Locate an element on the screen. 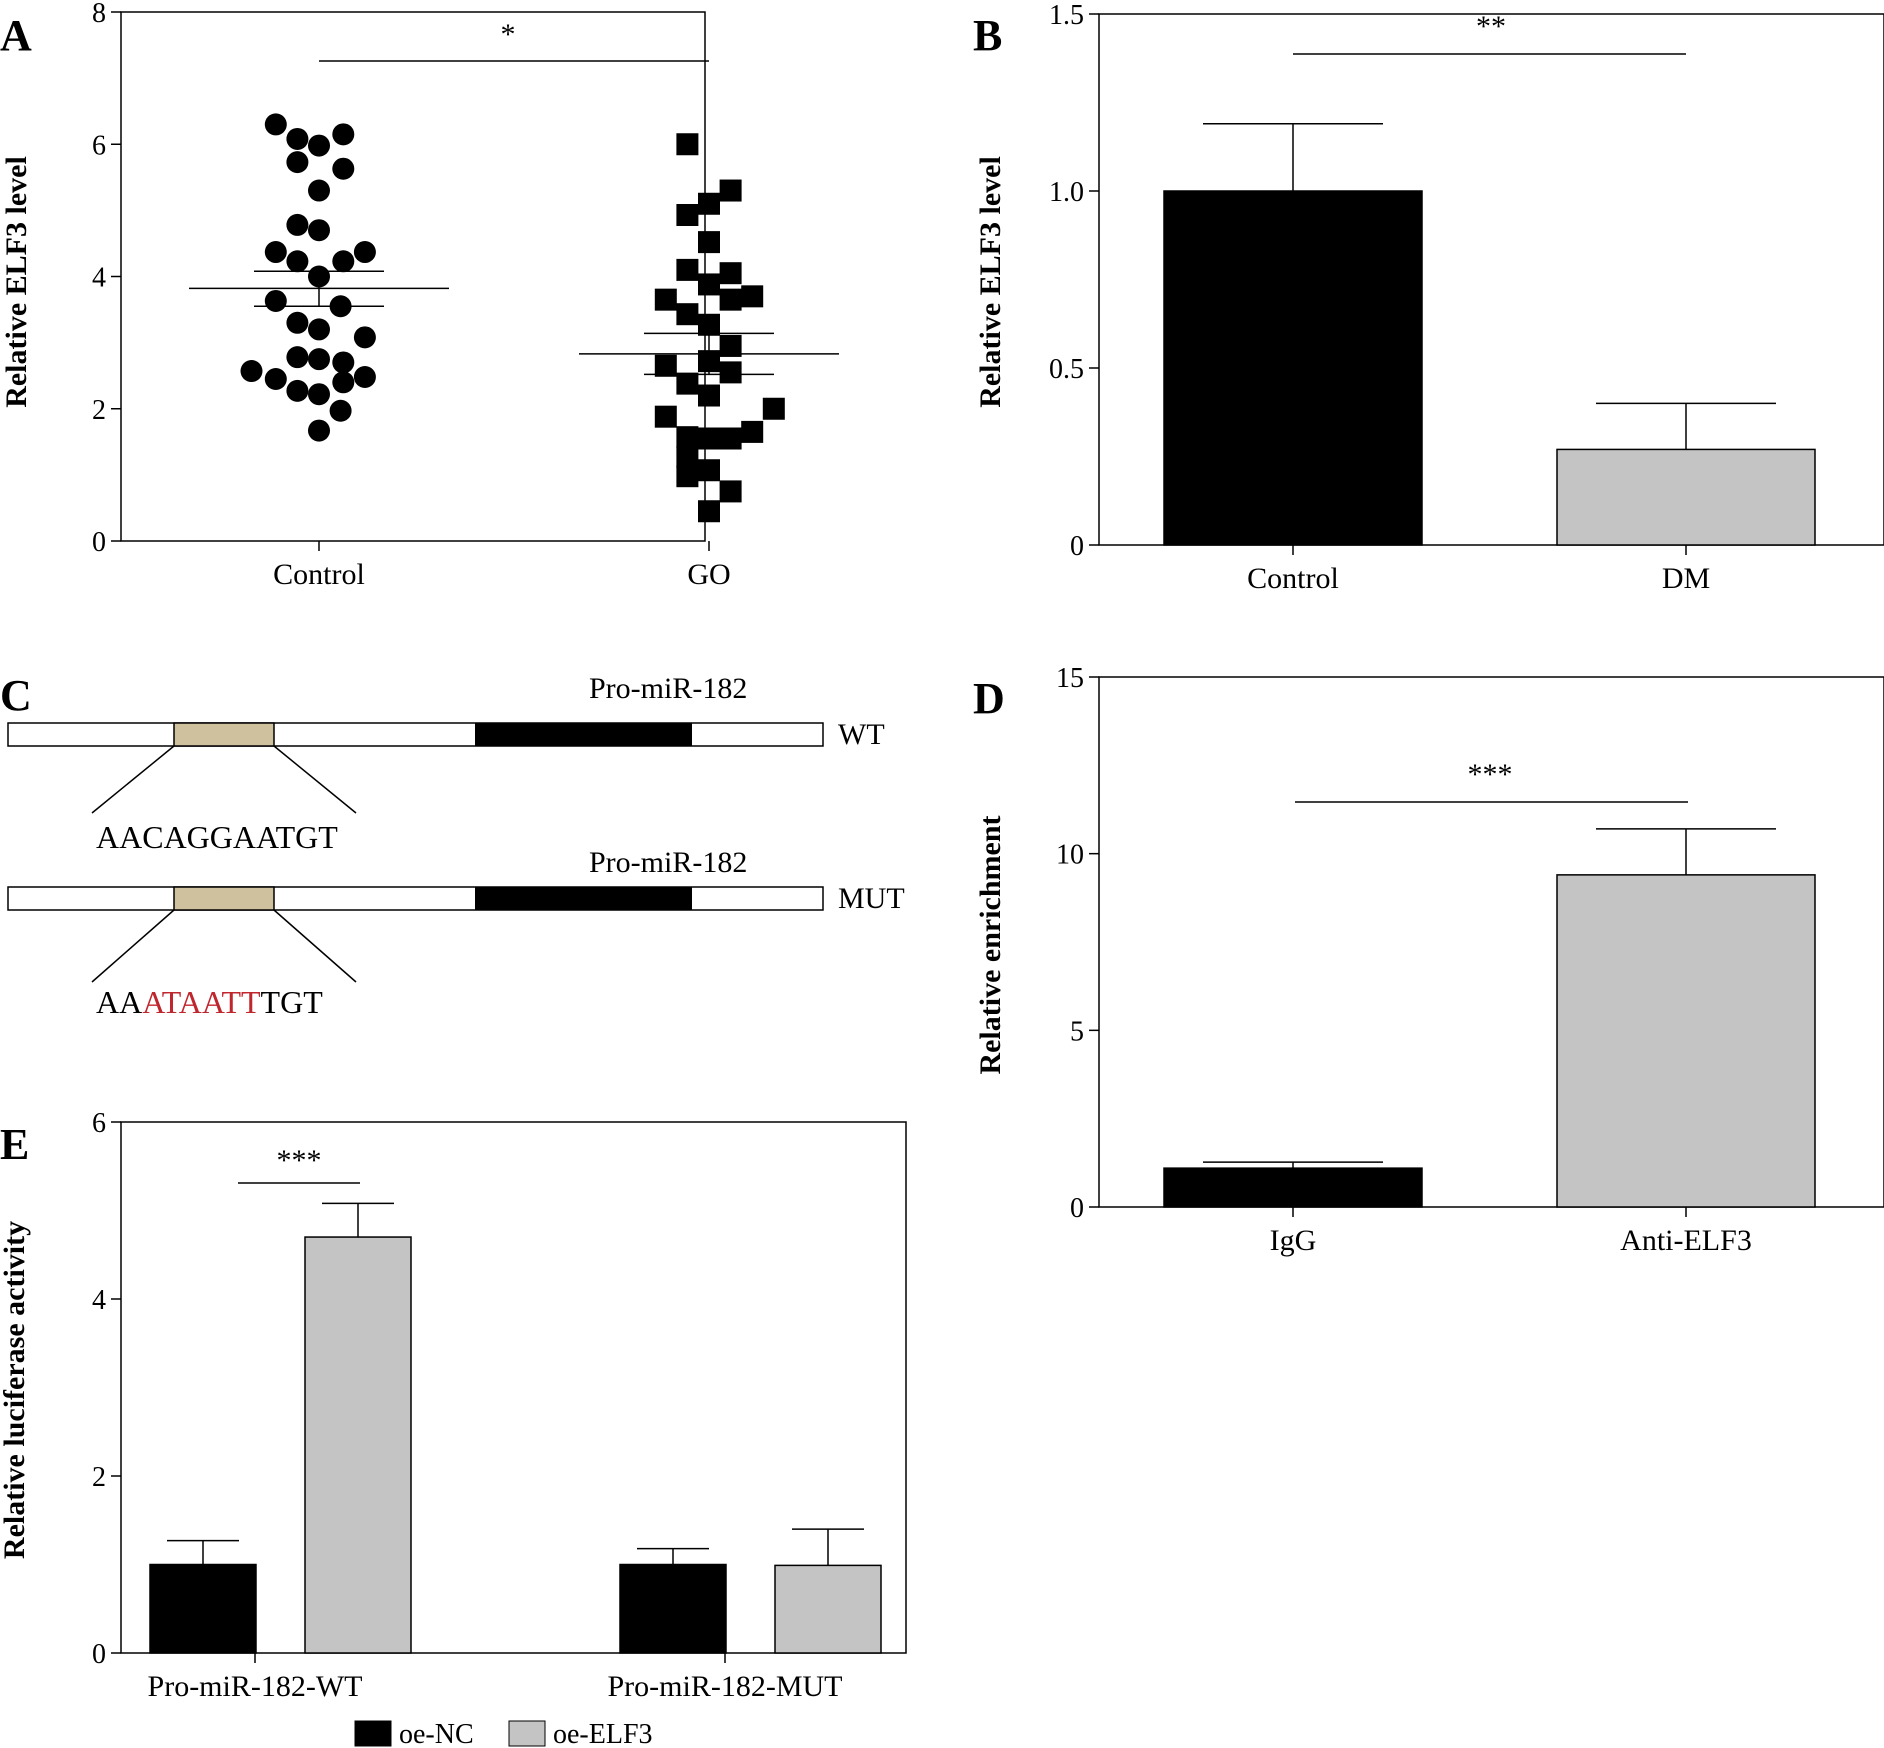 The image size is (1884, 1748). panel-b-y-tick-label: 0 is located at coordinates (1077, 546).